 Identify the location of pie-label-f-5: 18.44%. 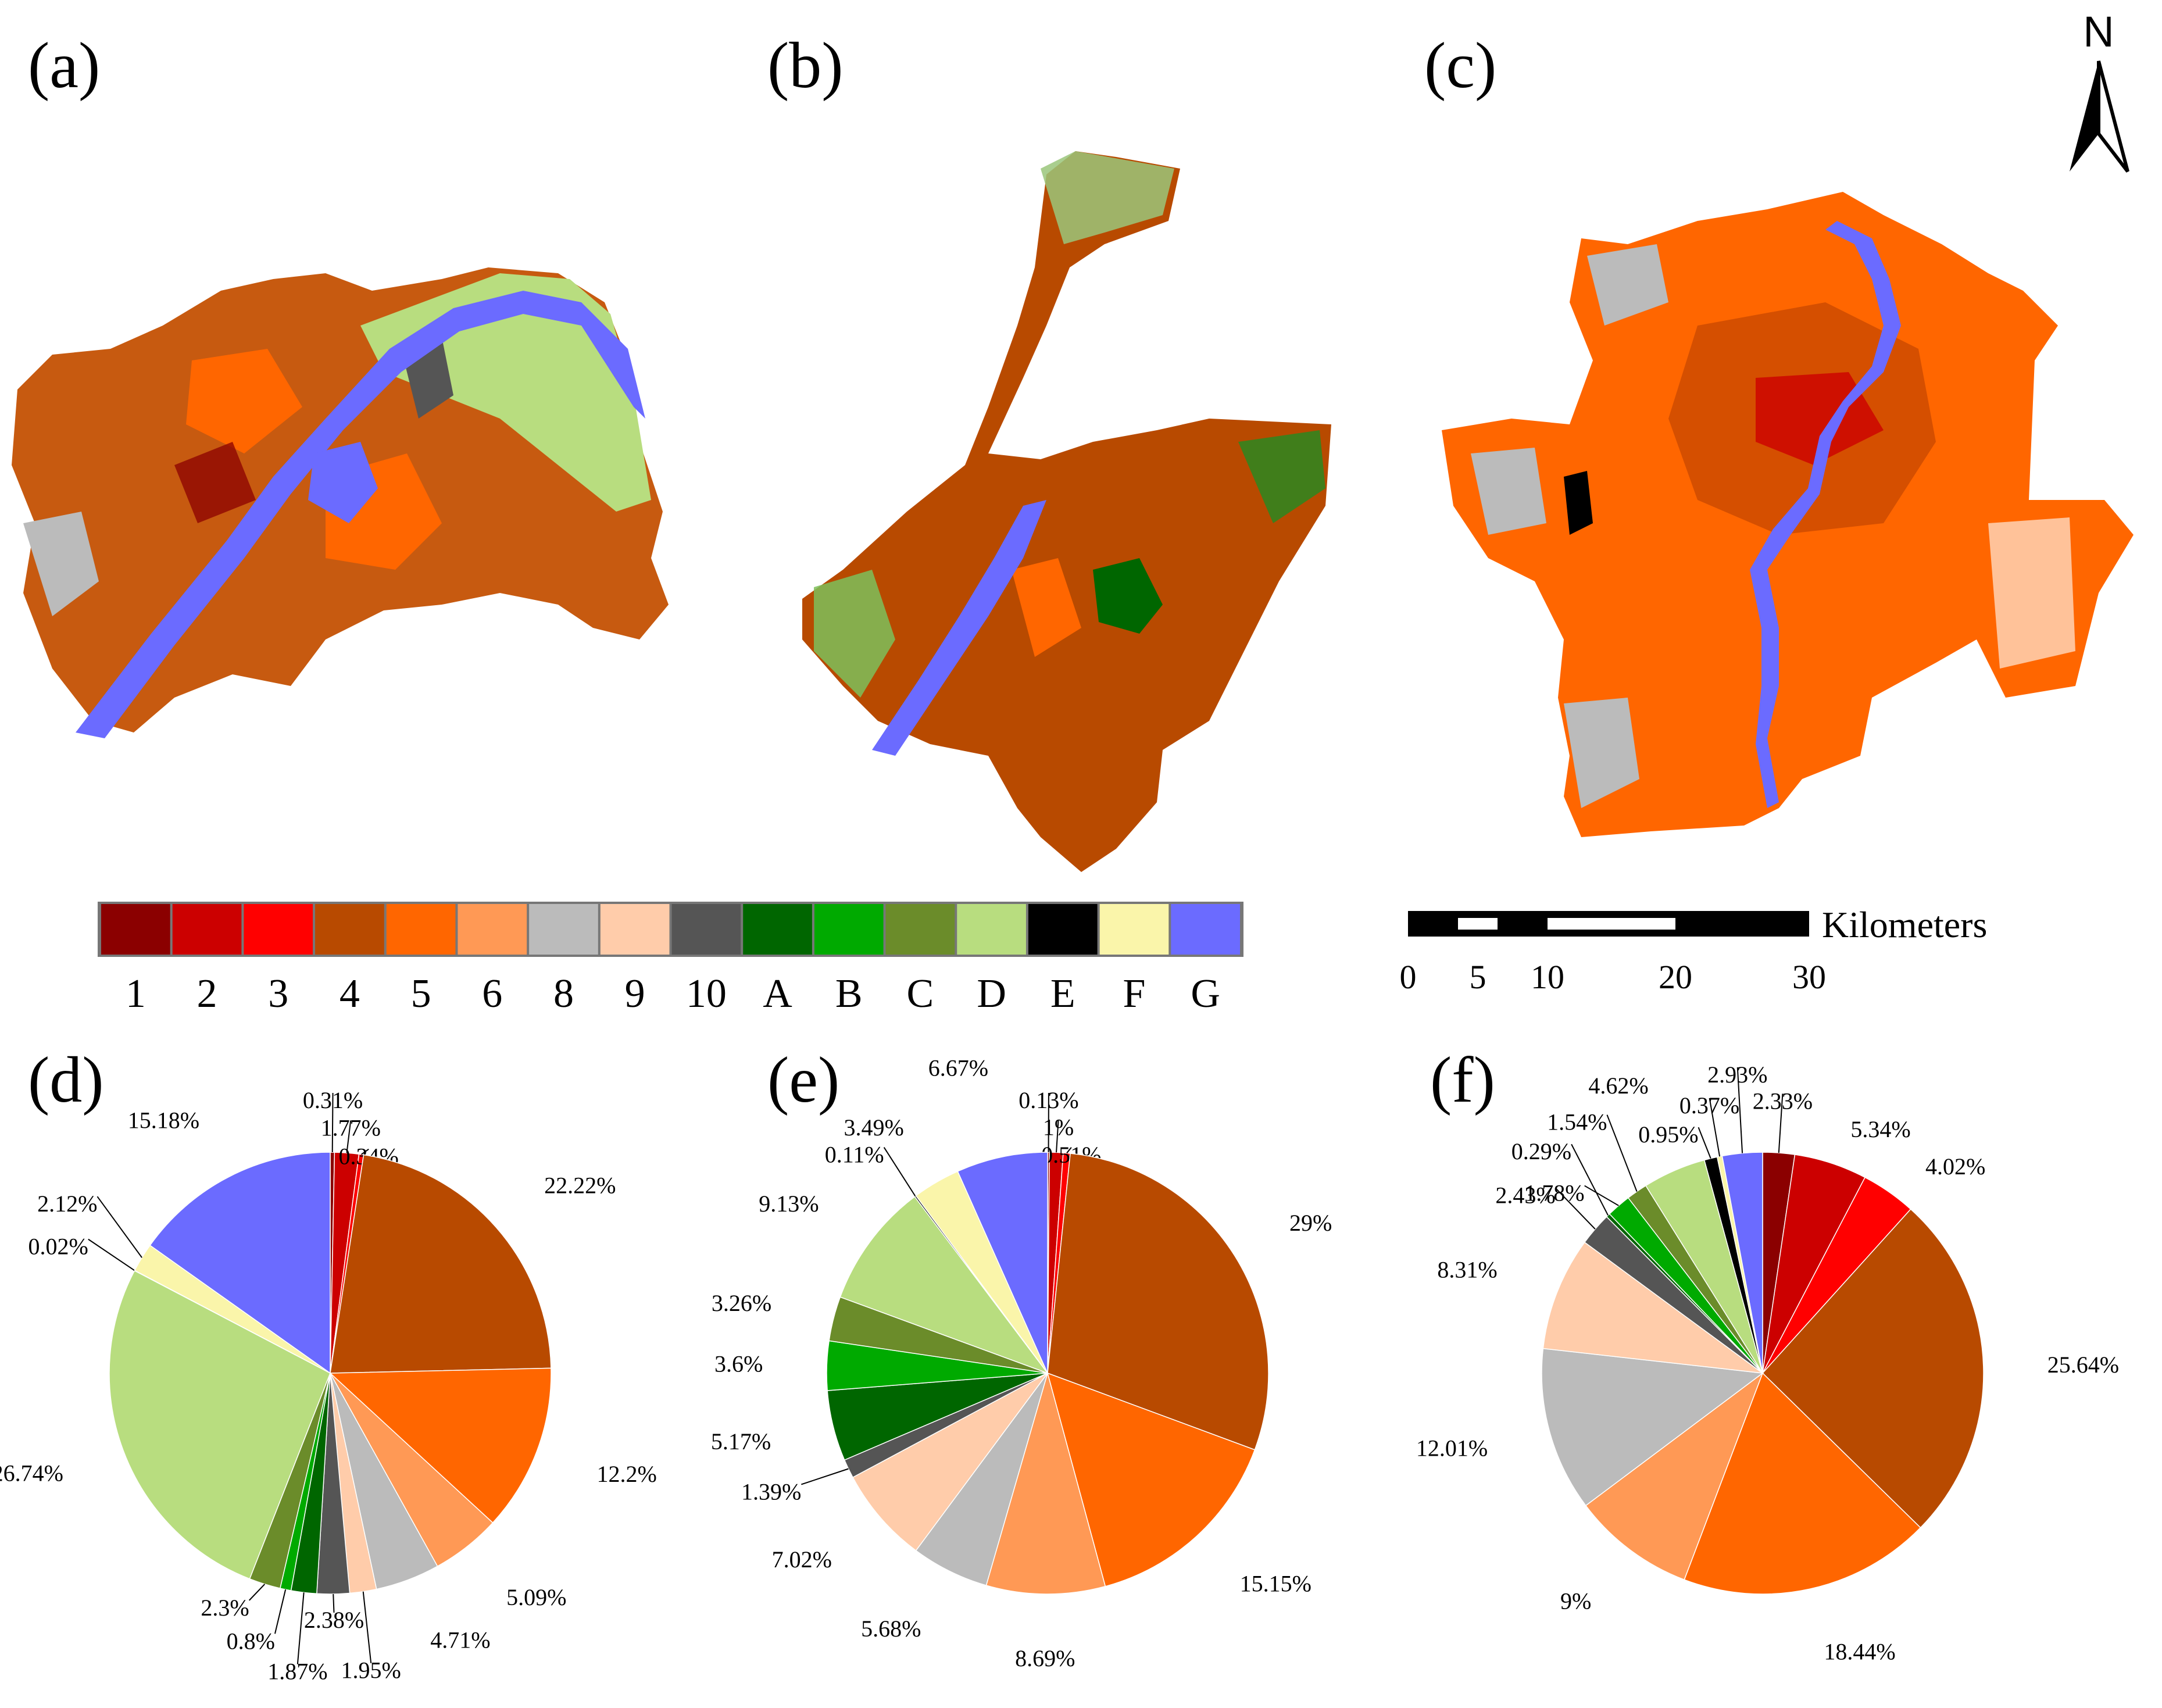
(1860, 1652).